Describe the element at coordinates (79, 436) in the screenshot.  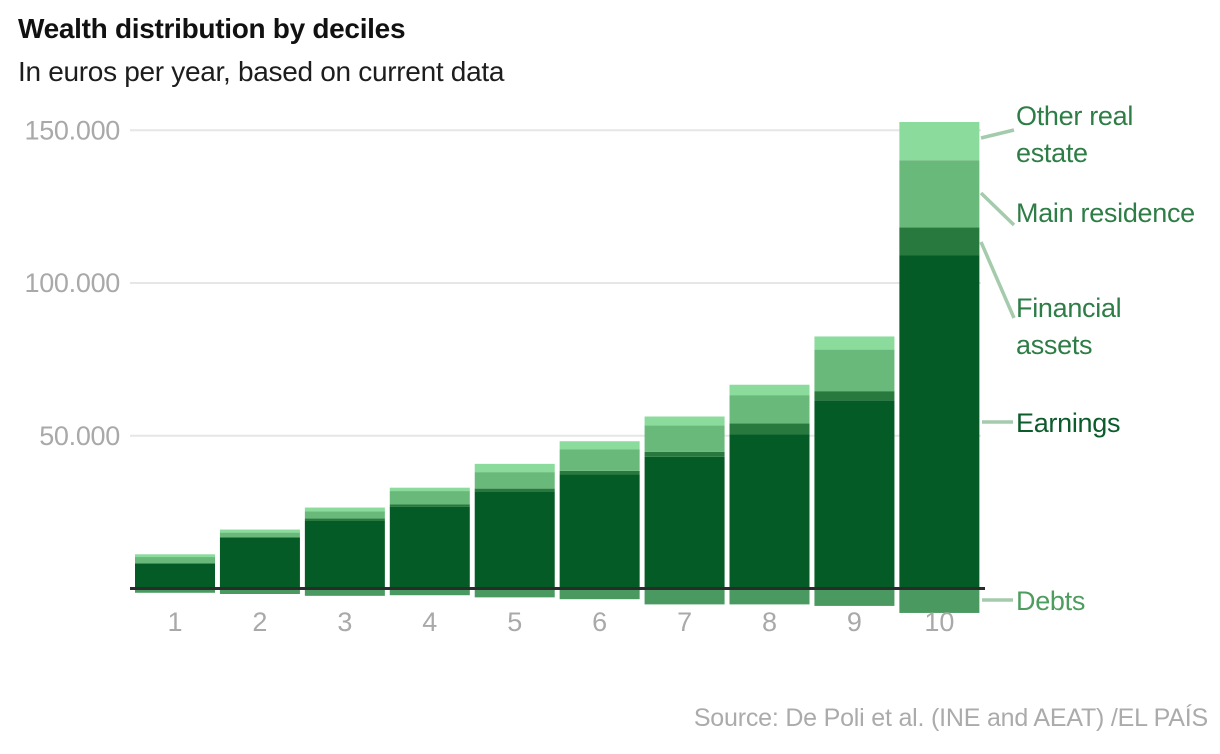
I see `y-tick-label-50000: 50.000` at that location.